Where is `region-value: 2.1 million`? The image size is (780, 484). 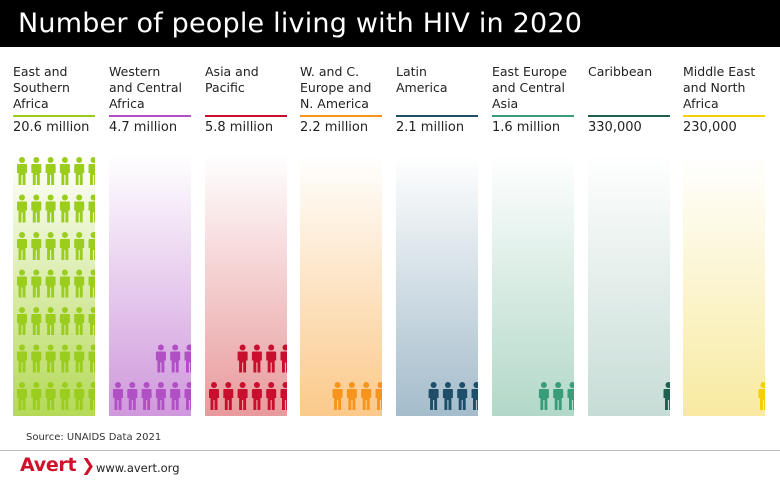 region-value: 2.1 million is located at coordinates (430, 127).